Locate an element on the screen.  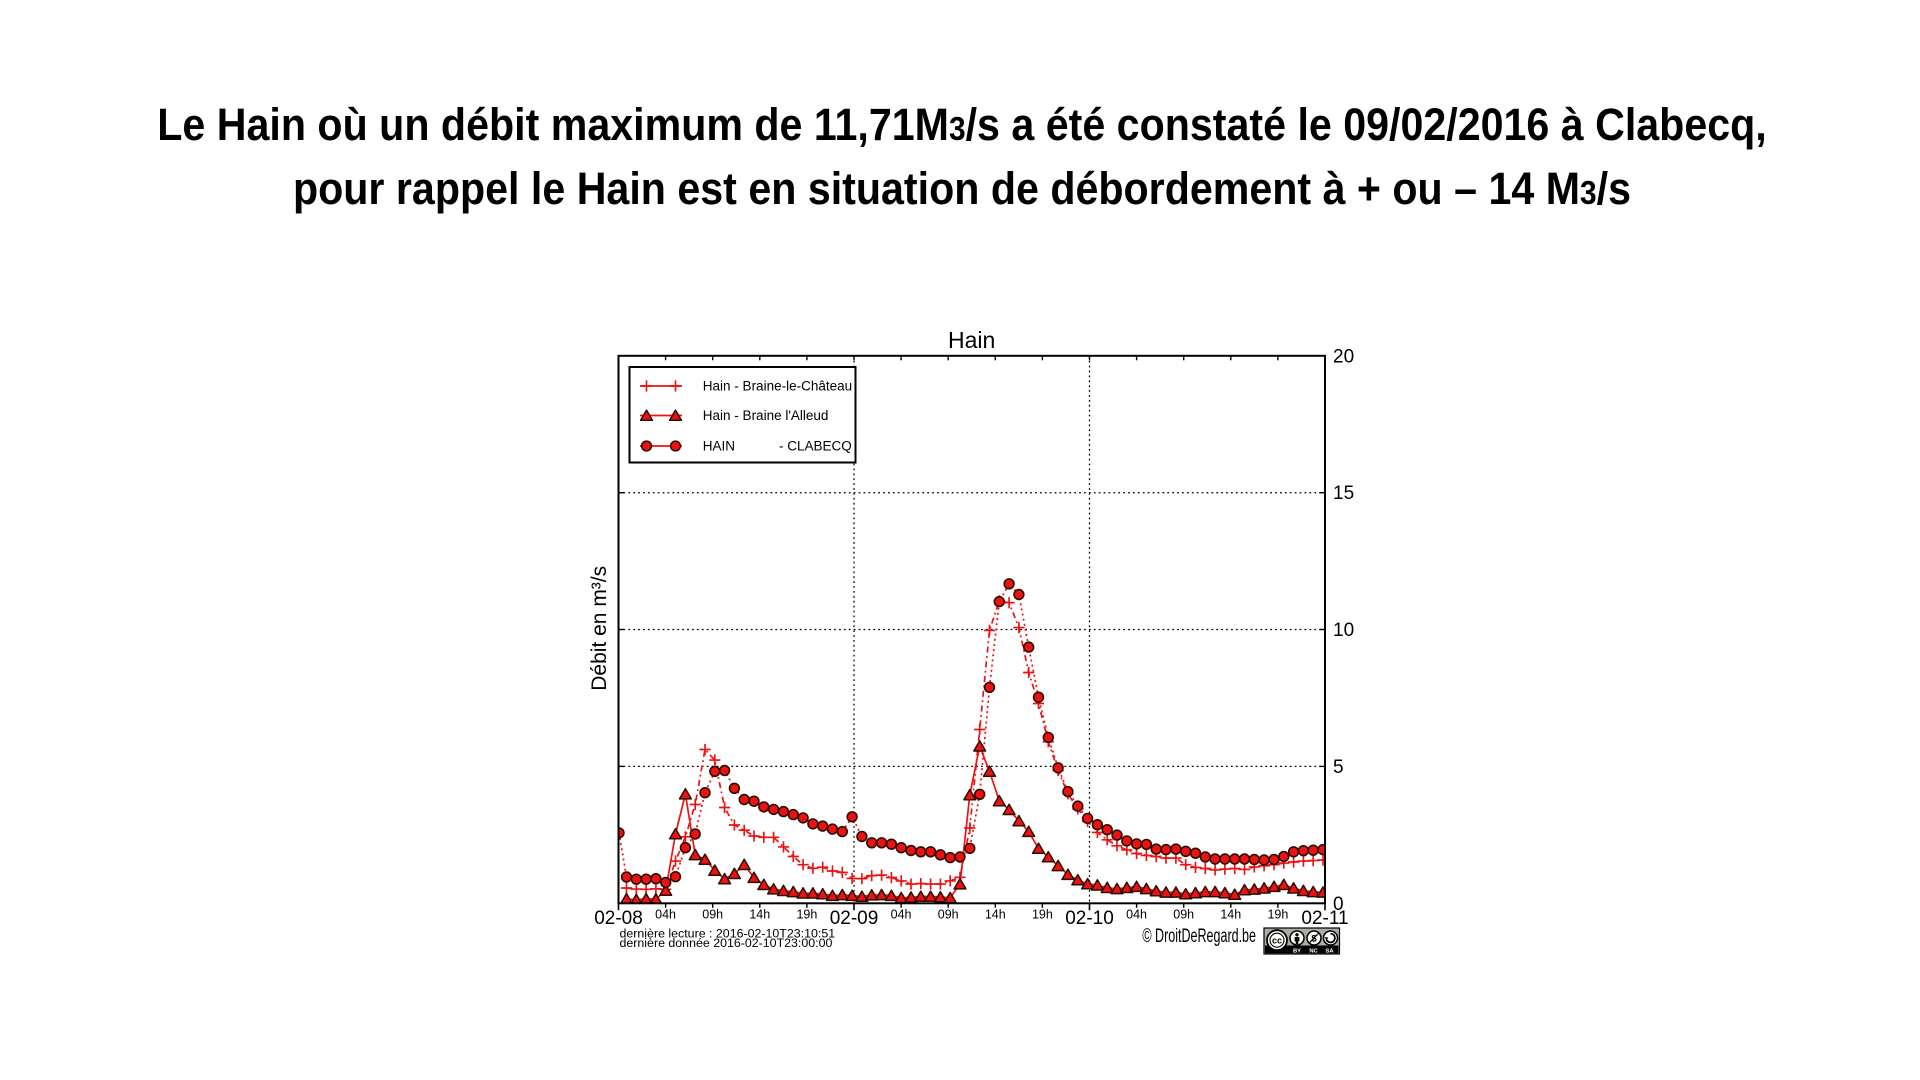
svg-text: 10 is located at coordinates (1343, 630).